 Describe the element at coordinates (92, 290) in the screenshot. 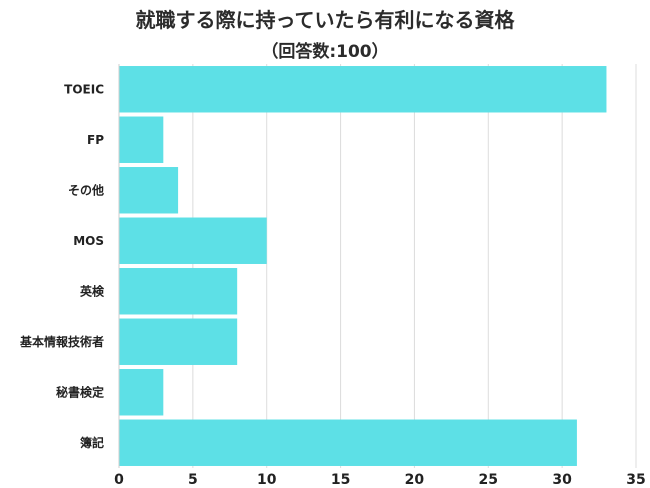

I see `y-tick-label: 英検` at that location.